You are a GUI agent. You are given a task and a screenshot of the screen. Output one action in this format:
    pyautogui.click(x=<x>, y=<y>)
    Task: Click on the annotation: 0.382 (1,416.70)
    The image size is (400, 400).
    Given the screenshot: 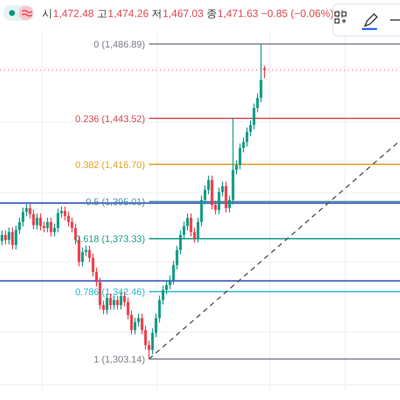 What is the action you would take?
    pyautogui.click(x=110, y=165)
    